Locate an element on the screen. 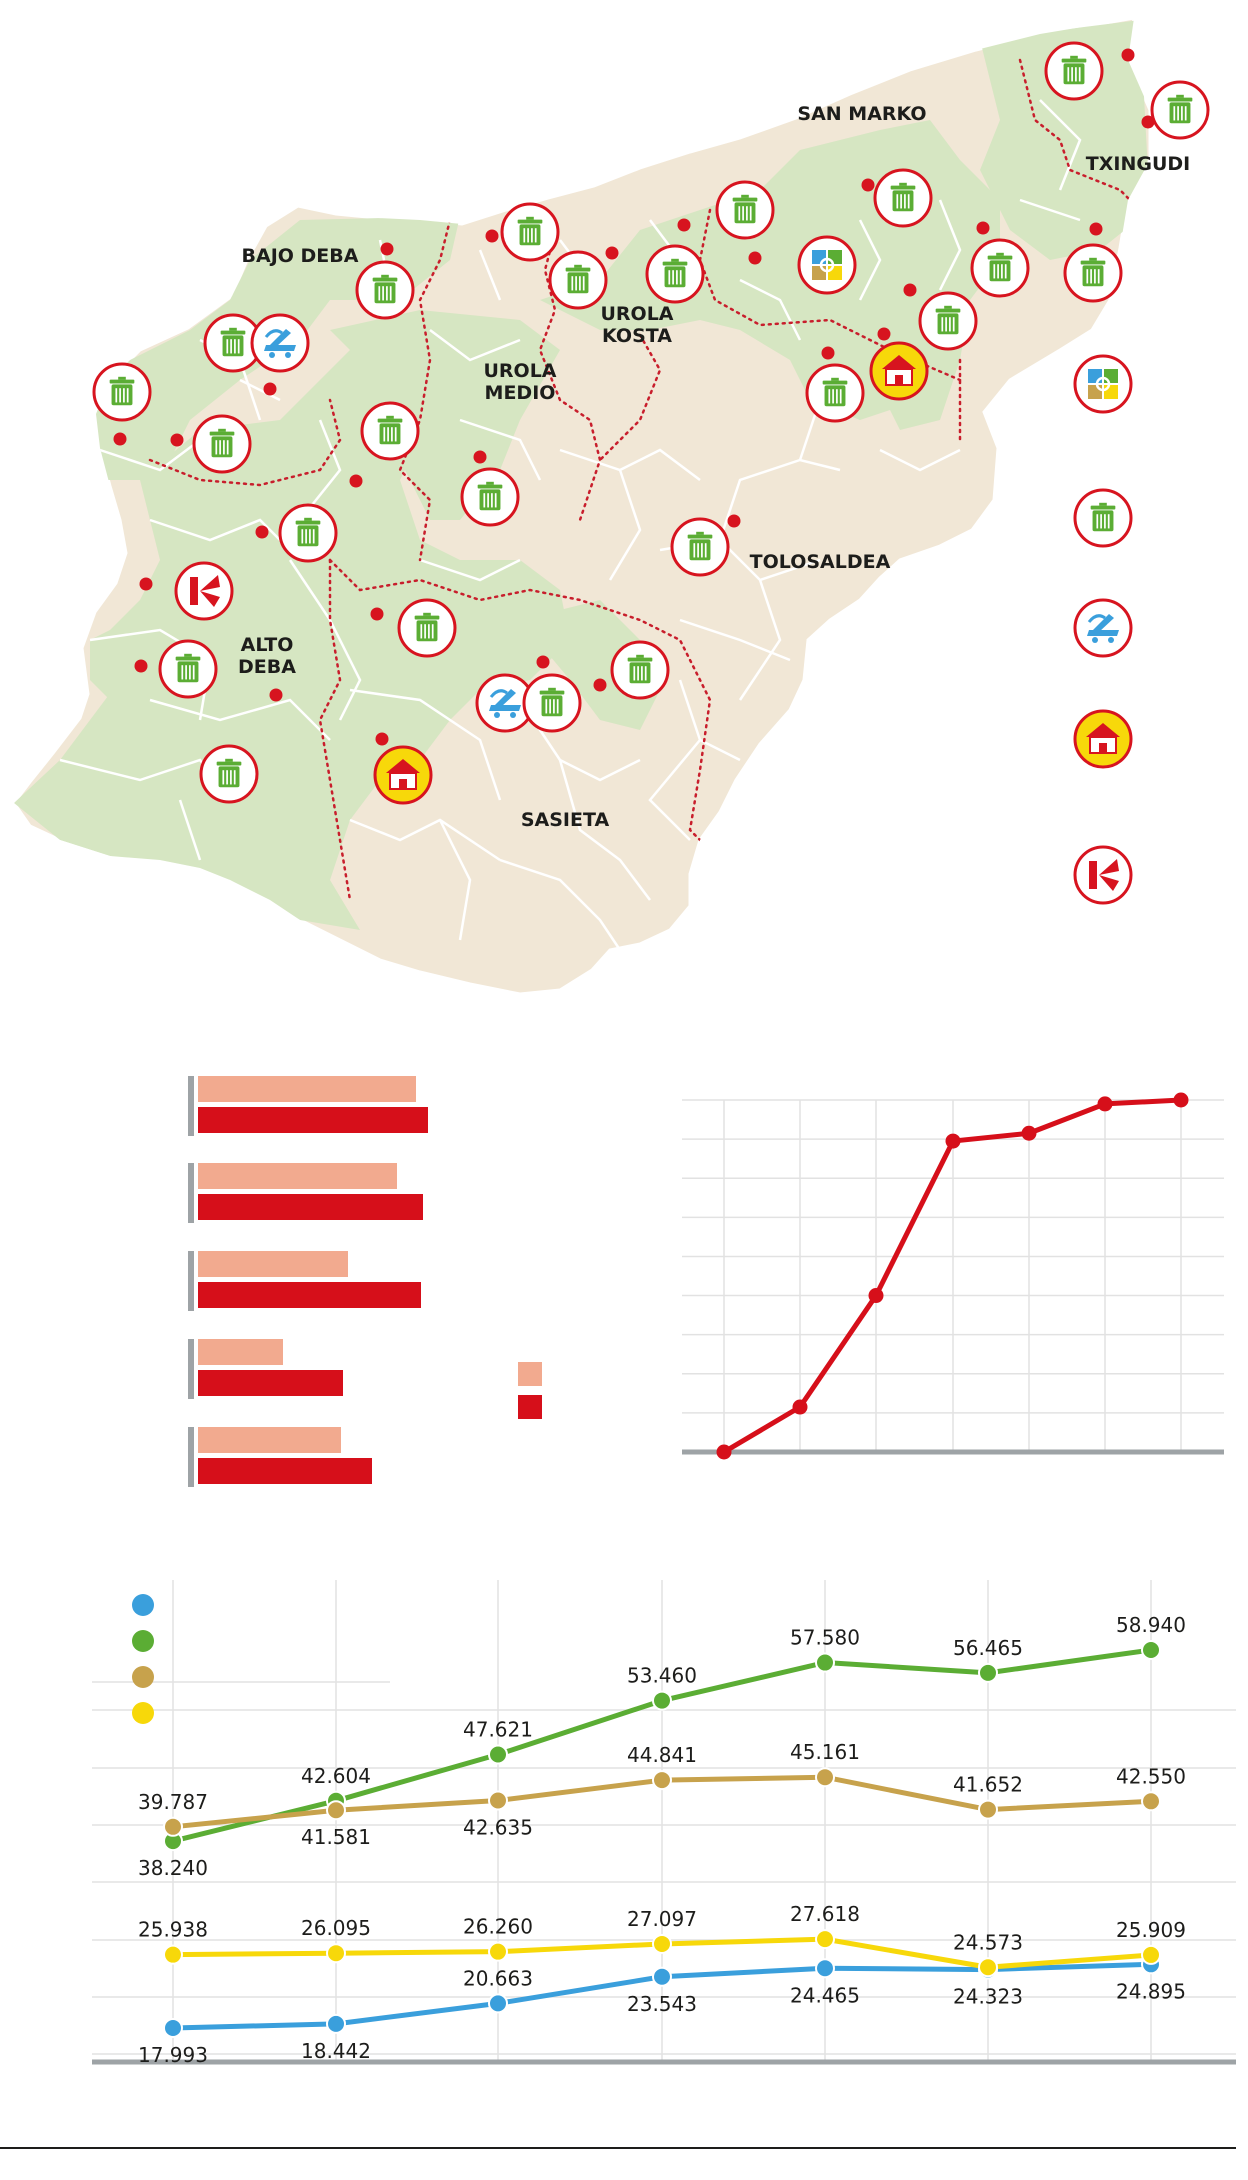  data-label: 18.442 is located at coordinates (336, 2051).